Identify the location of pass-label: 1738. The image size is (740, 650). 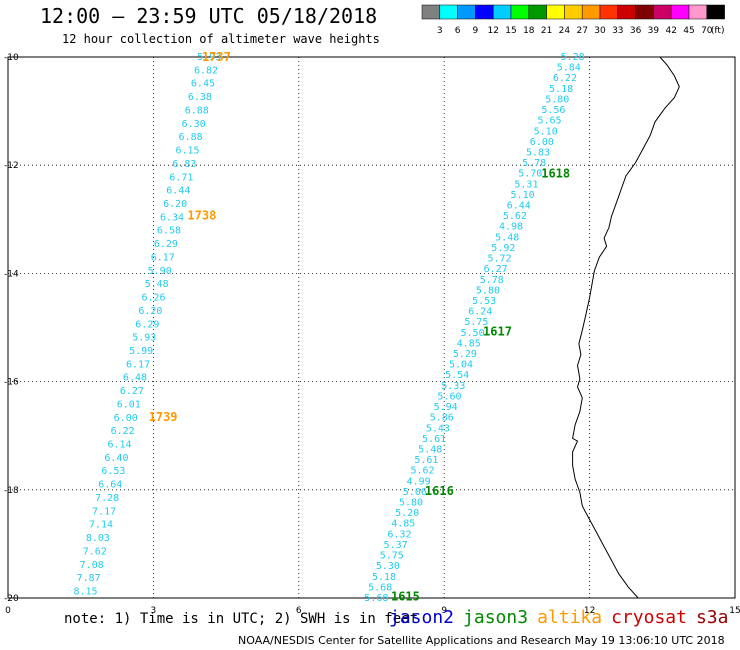
(201, 216).